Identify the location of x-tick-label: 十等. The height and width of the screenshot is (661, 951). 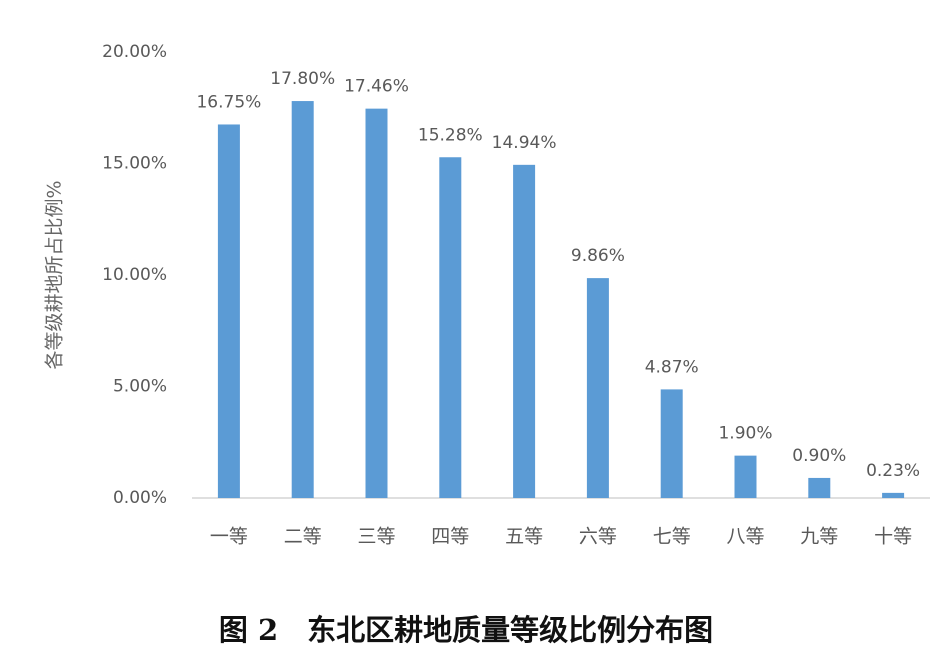
(893, 537).